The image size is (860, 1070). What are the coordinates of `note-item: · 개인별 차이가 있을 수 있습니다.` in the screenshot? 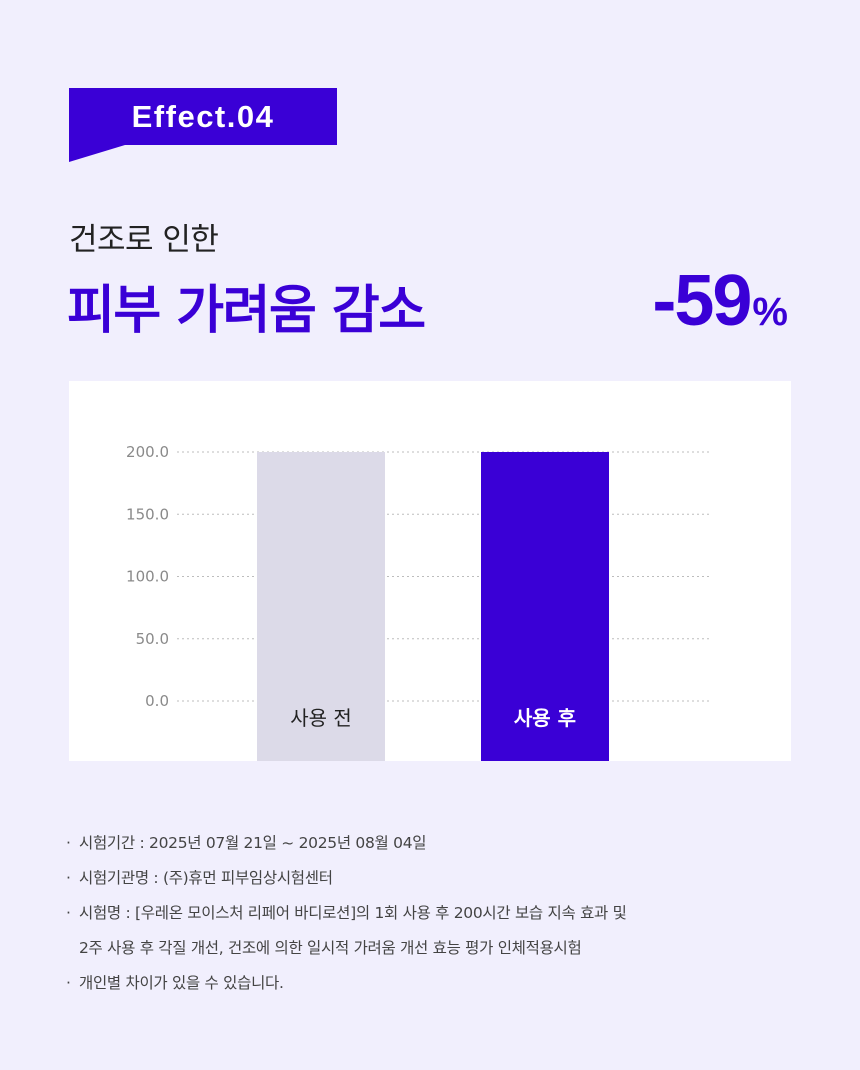 It's located at (346, 983).